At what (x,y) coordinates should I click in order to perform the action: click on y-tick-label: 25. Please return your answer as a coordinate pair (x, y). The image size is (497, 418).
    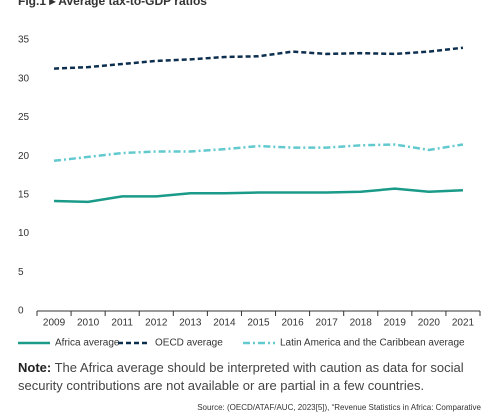
    Looking at the image, I should click on (24, 117).